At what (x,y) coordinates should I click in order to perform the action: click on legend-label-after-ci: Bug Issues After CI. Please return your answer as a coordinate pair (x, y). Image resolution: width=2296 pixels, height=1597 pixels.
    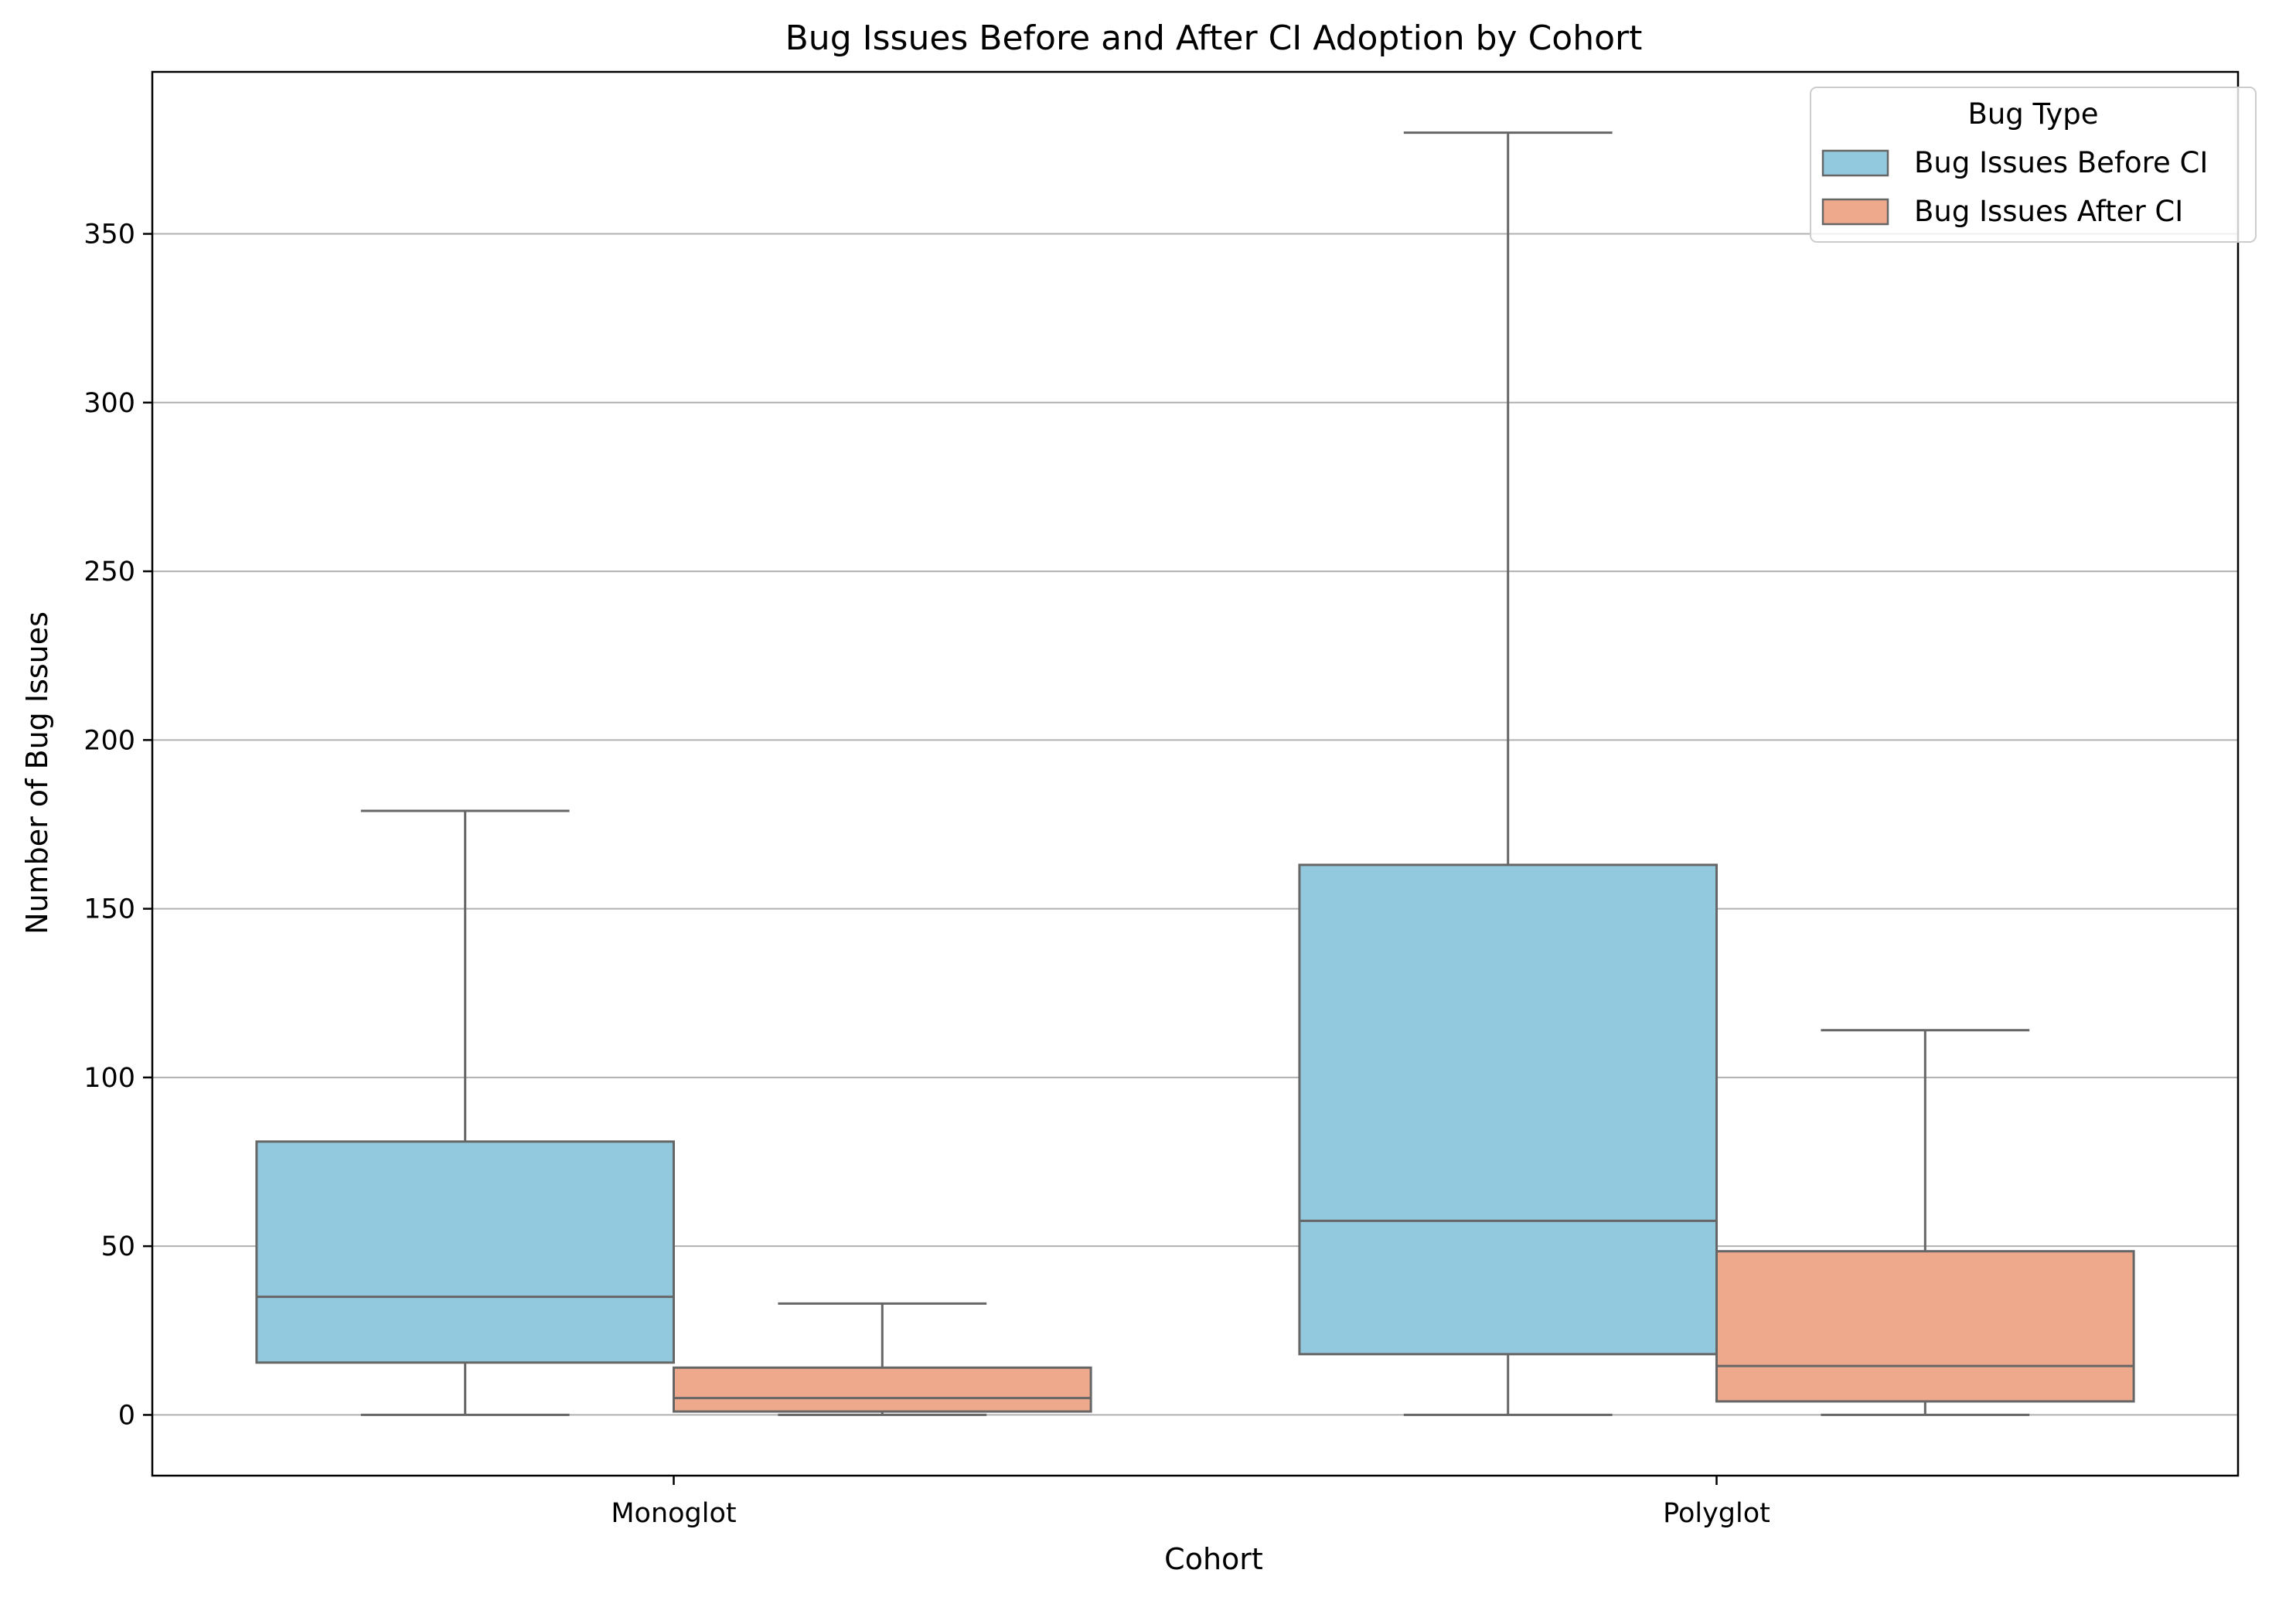
    Looking at the image, I should click on (2048, 211).